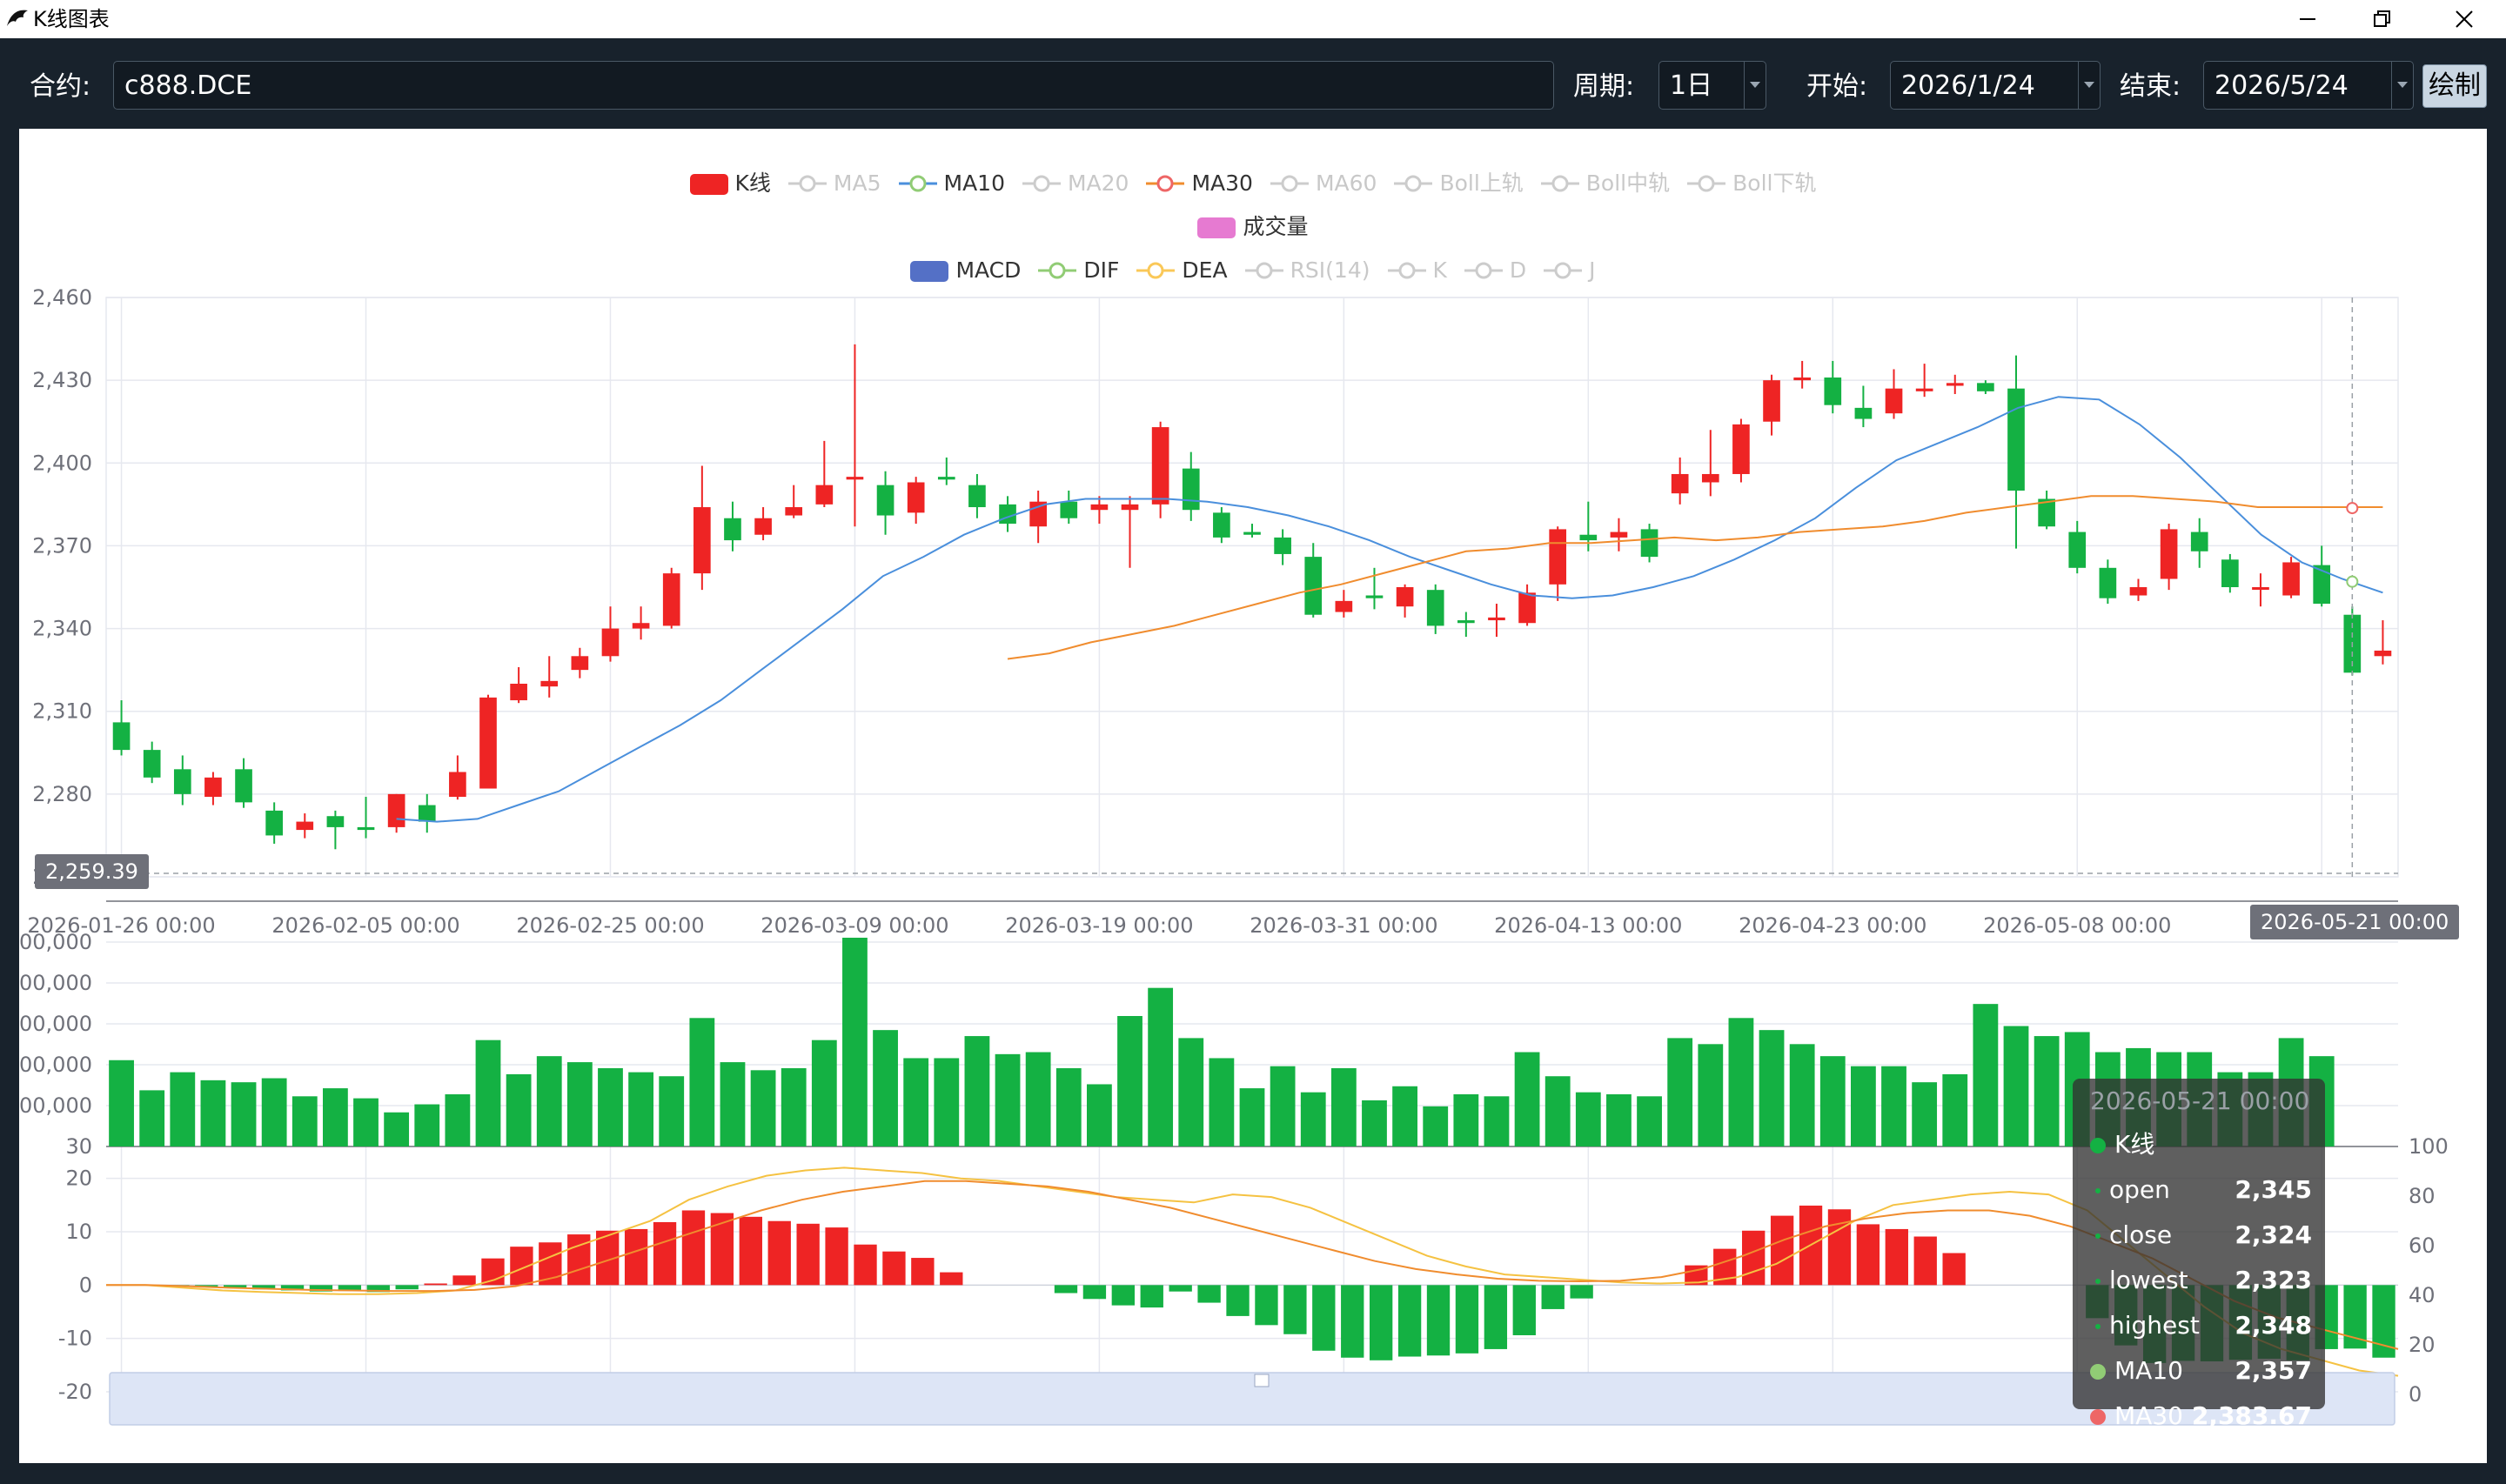 This screenshot has height=1484, width=2506. Describe the element at coordinates (988, 270) in the screenshot. I see `legend-label: MACD` at that location.